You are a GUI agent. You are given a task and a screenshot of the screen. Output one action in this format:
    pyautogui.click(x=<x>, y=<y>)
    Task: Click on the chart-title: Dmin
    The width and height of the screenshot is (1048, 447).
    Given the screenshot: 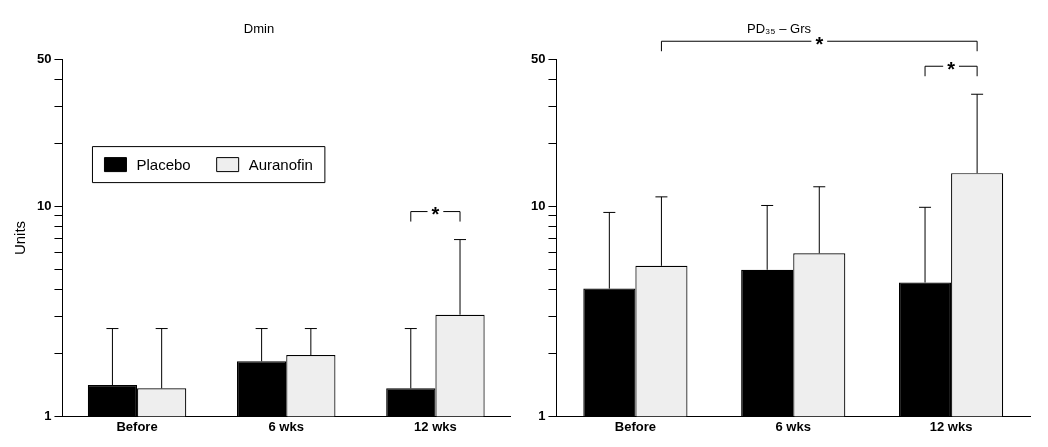 What is the action you would take?
    pyautogui.click(x=259, y=29)
    